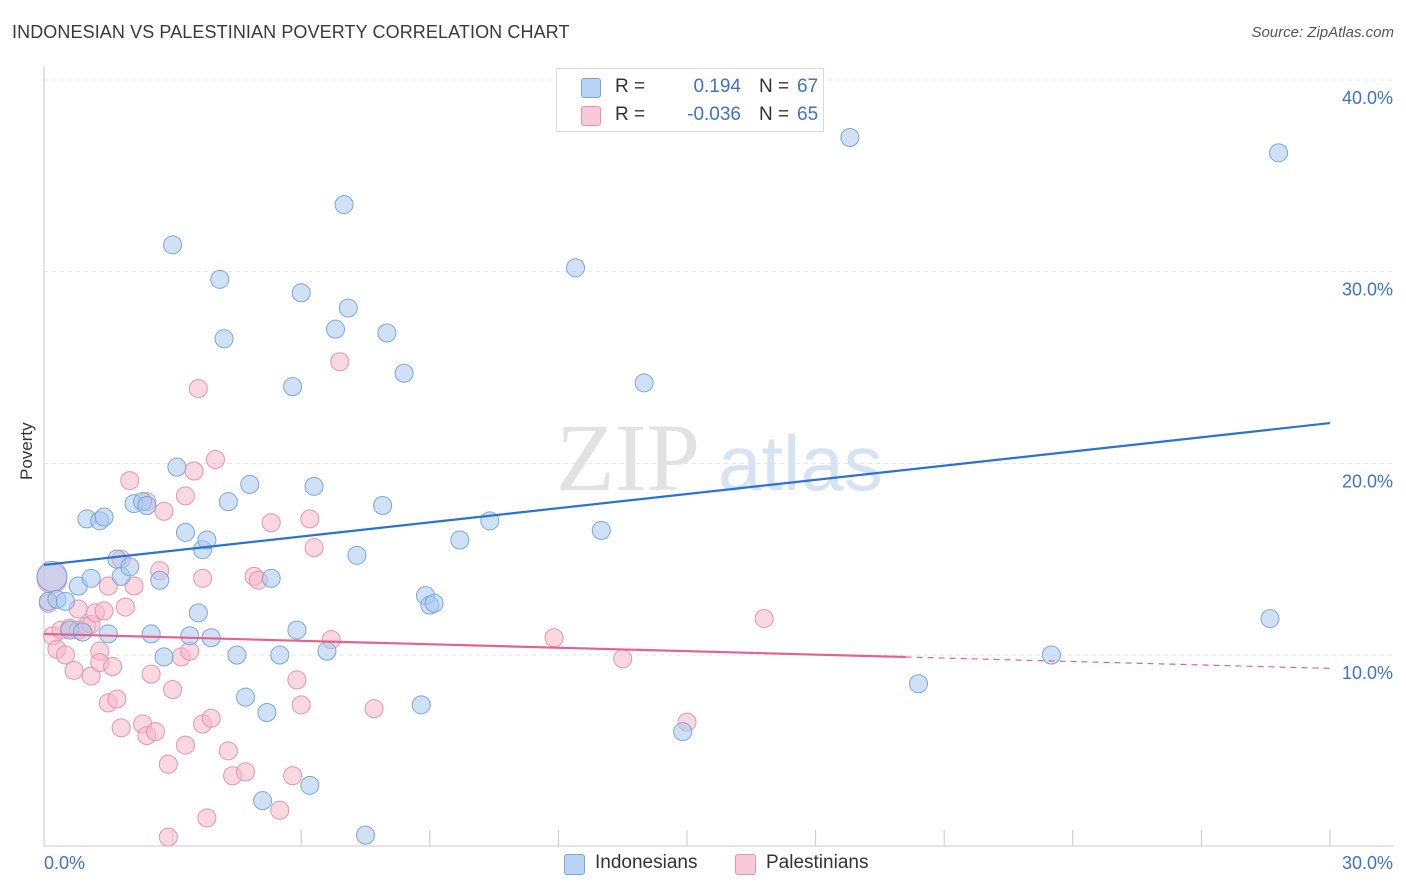 This screenshot has width=1406, height=892. Describe the element at coordinates (690, 100) in the screenshot. I see `correlation-legend: R = 0.194 N = 67 R = -0.036 N = 65` at that location.